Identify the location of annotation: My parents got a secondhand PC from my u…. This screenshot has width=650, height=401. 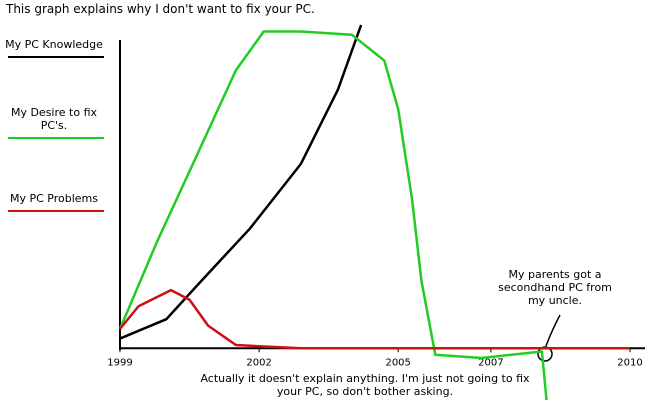
(555, 287).